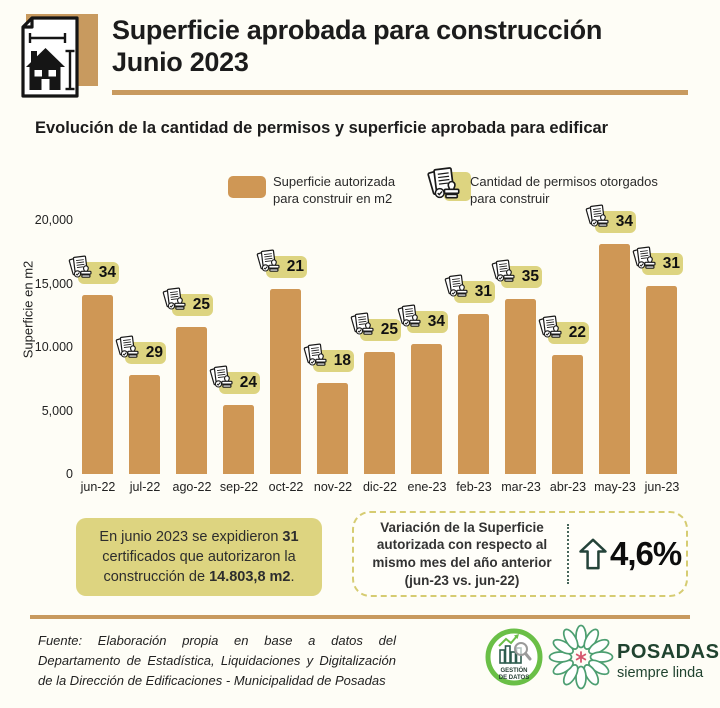 This screenshot has height=708, width=720. I want to click on y-axis-ticks: 0 5,000 10.000 15,000 20,000, so click(38, 347).